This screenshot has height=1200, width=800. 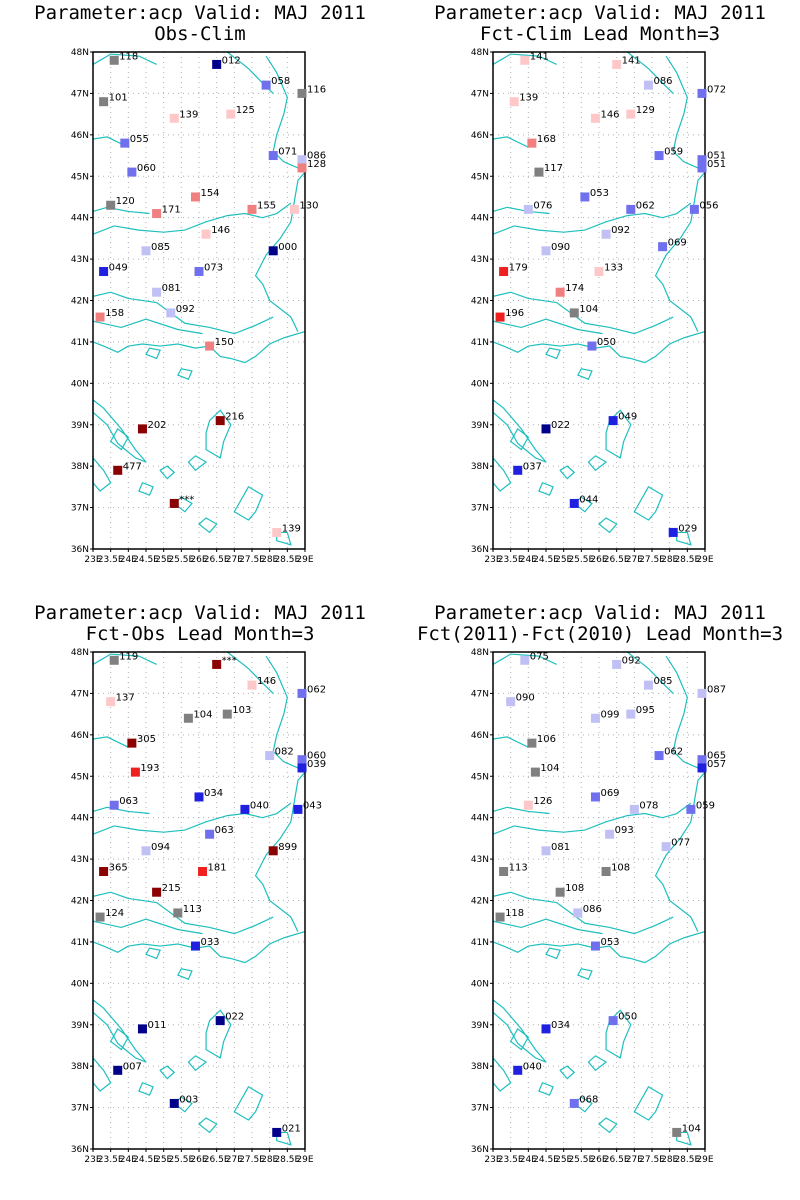 I want to click on station-value-label: 065, so click(x=716, y=756).